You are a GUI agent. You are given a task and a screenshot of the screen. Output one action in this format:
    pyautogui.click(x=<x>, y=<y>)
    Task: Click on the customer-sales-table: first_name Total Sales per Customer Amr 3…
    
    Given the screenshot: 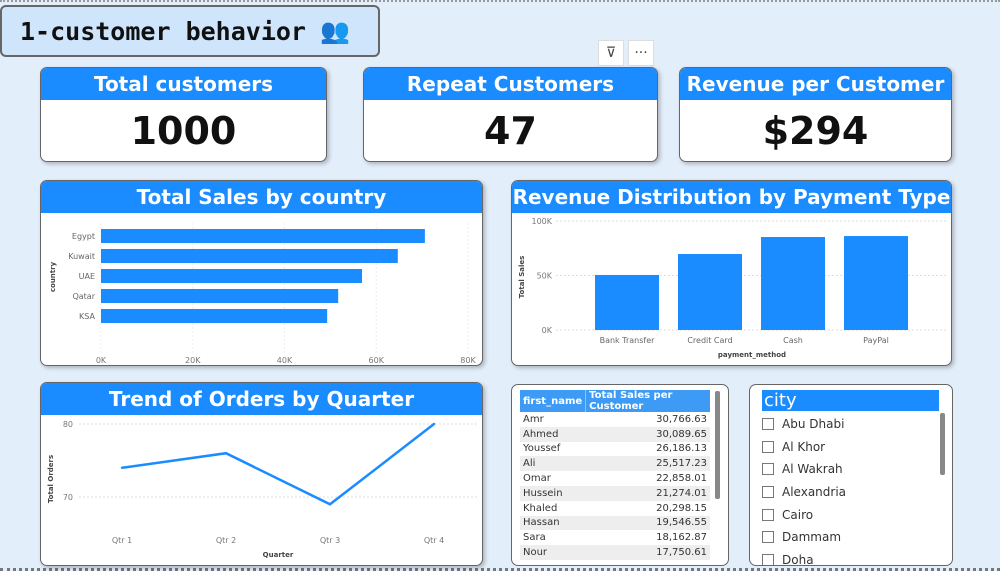 What is the action you would take?
    pyautogui.click(x=620, y=475)
    